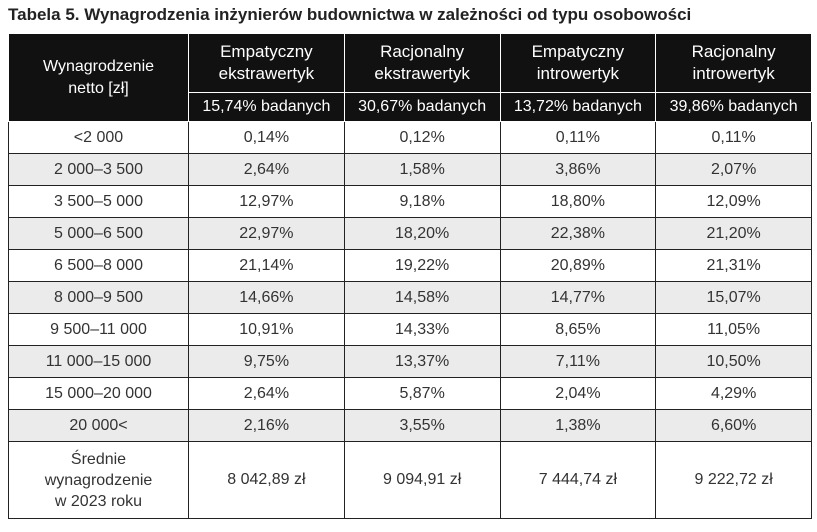 Image resolution: width=817 pixels, height=532 pixels. Describe the element at coordinates (578, 393) in the screenshot. I see `cell-value: 2,04%` at that location.